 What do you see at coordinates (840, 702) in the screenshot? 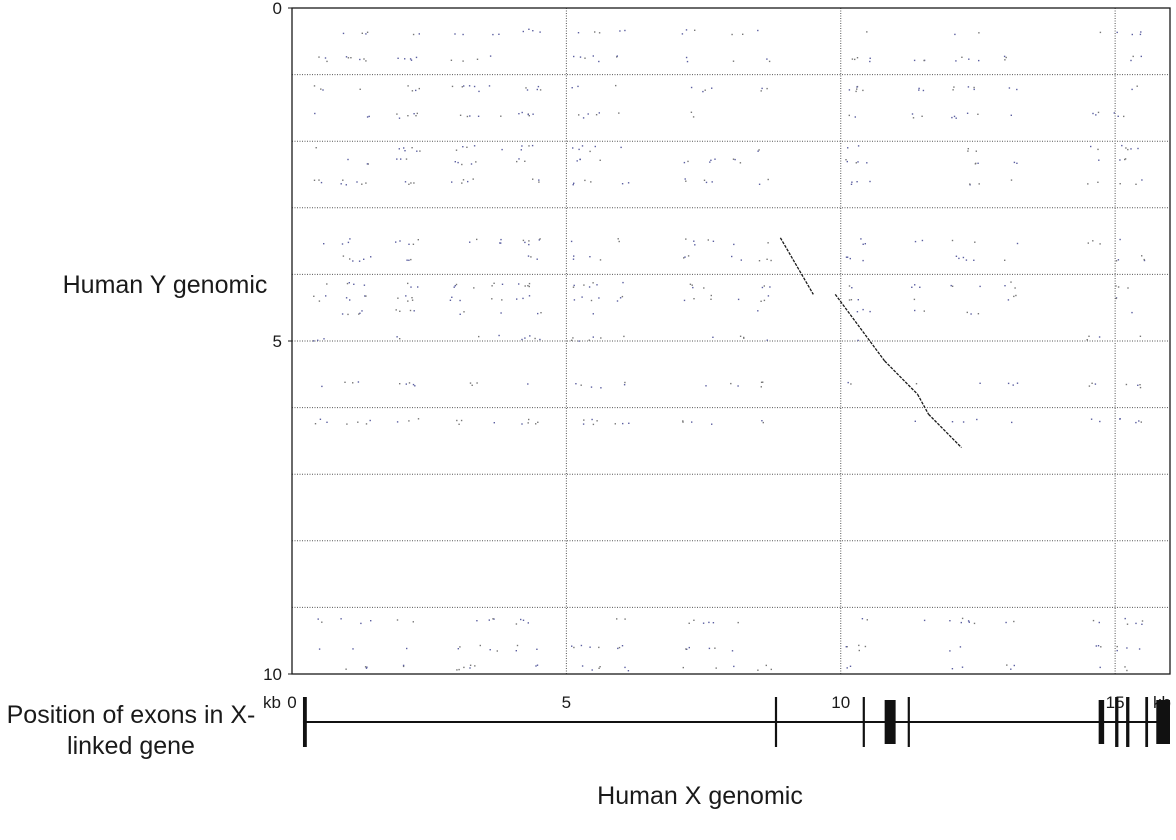
I see `x-tick-label-2: 10` at bounding box center [840, 702].